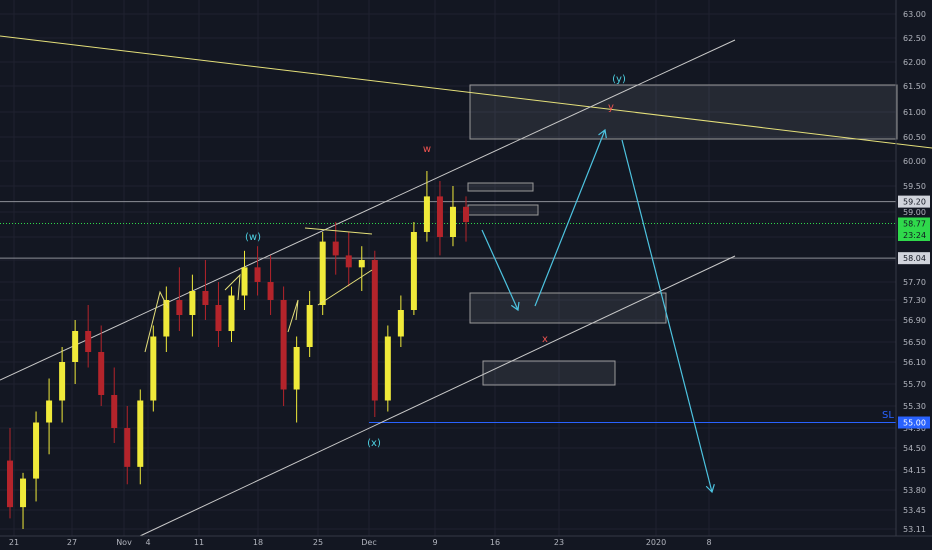 The height and width of the screenshot is (550, 932). I want to click on x-tick-label: Dec, so click(368, 542).